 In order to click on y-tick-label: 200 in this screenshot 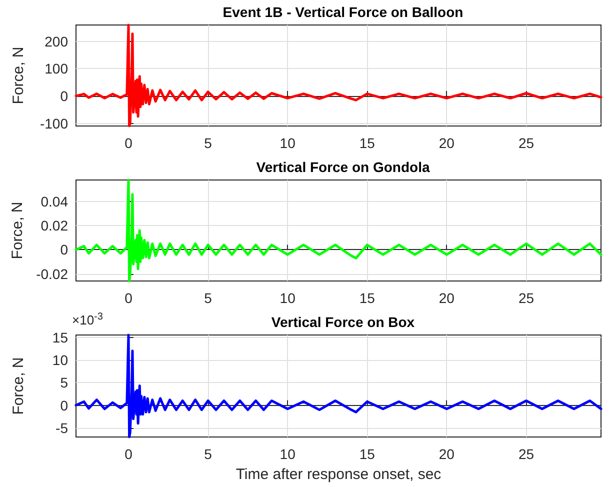, I will do `click(56, 41)`.